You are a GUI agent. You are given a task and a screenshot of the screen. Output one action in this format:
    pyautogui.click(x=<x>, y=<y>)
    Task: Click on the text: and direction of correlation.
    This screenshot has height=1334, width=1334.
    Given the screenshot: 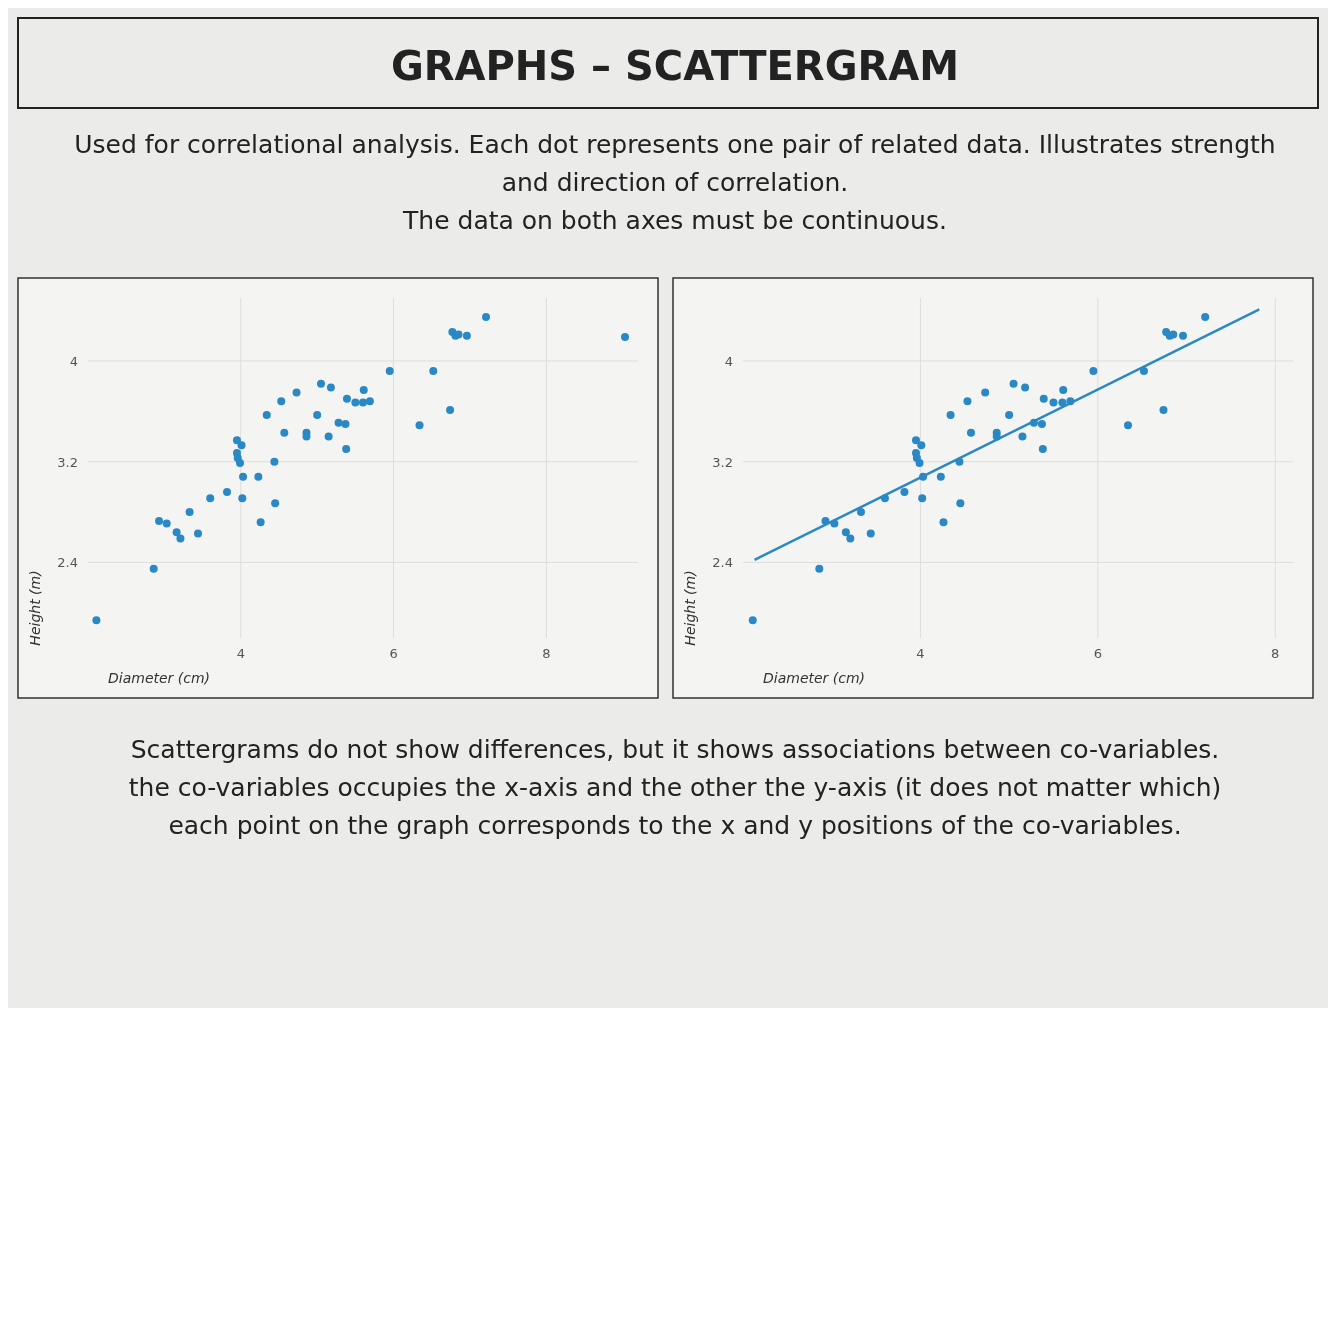 What is the action you would take?
    pyautogui.click(x=675, y=182)
    